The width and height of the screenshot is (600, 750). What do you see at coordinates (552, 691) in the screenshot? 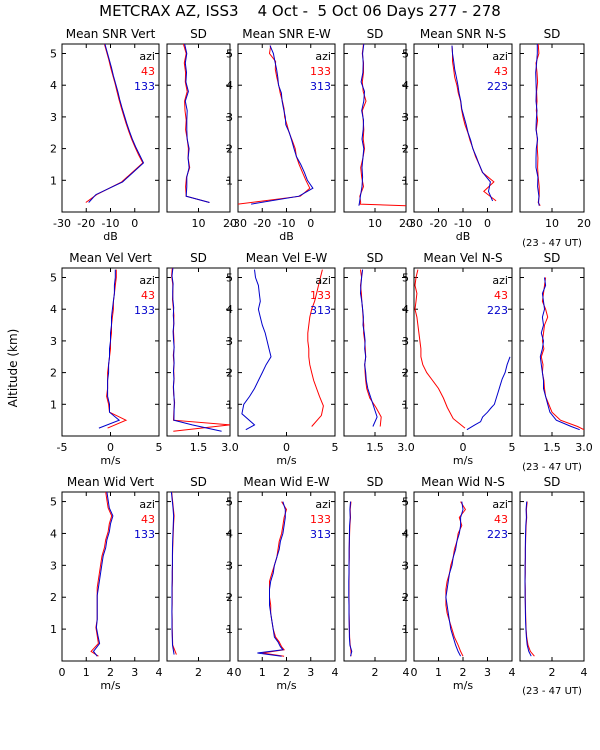
I see `time-range-label-row3: (23 - 47 UT)` at bounding box center [552, 691].